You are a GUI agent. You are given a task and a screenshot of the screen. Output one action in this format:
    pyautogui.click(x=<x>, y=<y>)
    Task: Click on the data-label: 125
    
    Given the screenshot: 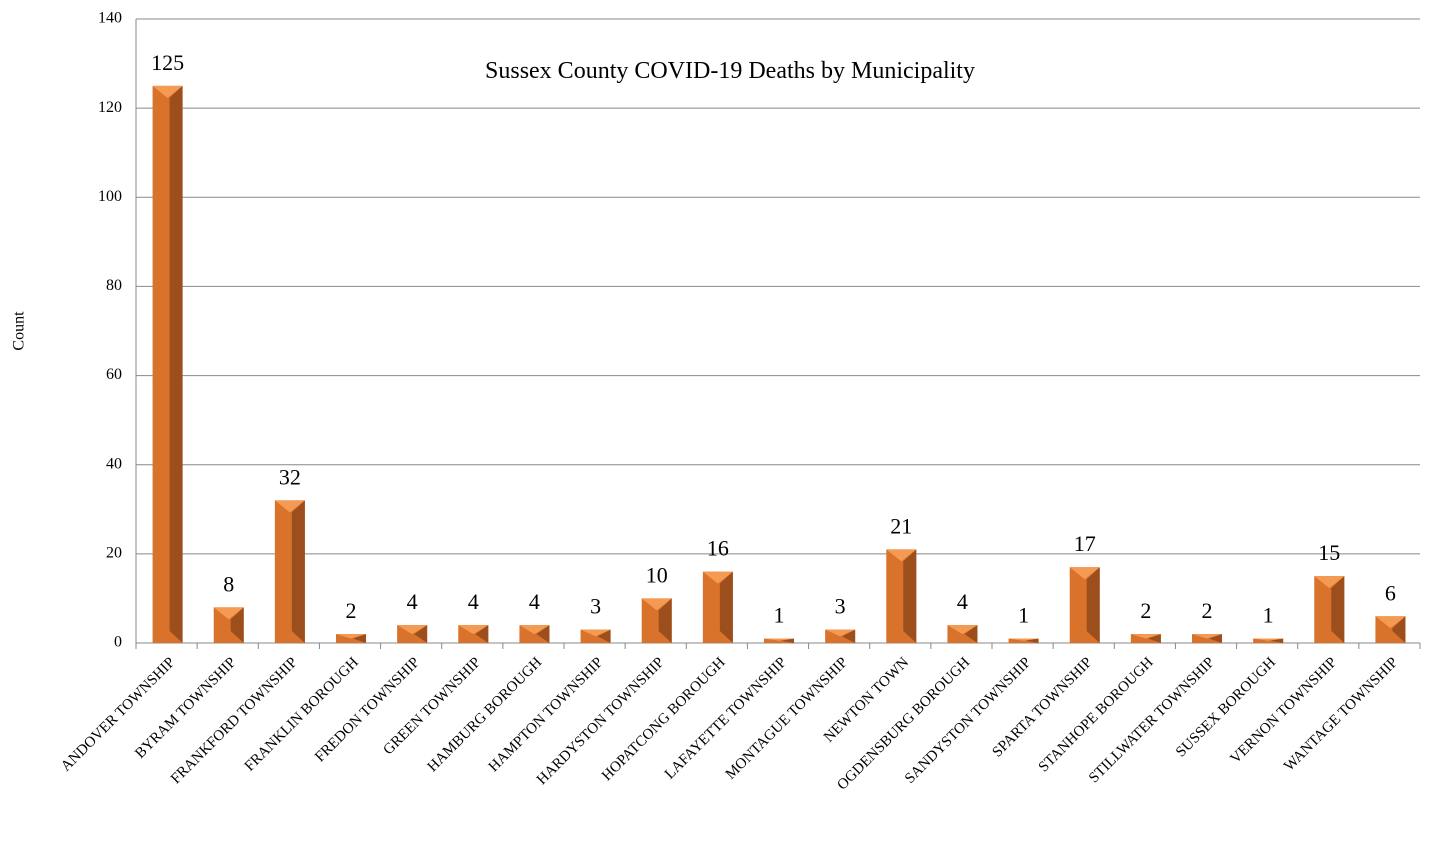 What is the action you would take?
    pyautogui.click(x=167, y=62)
    